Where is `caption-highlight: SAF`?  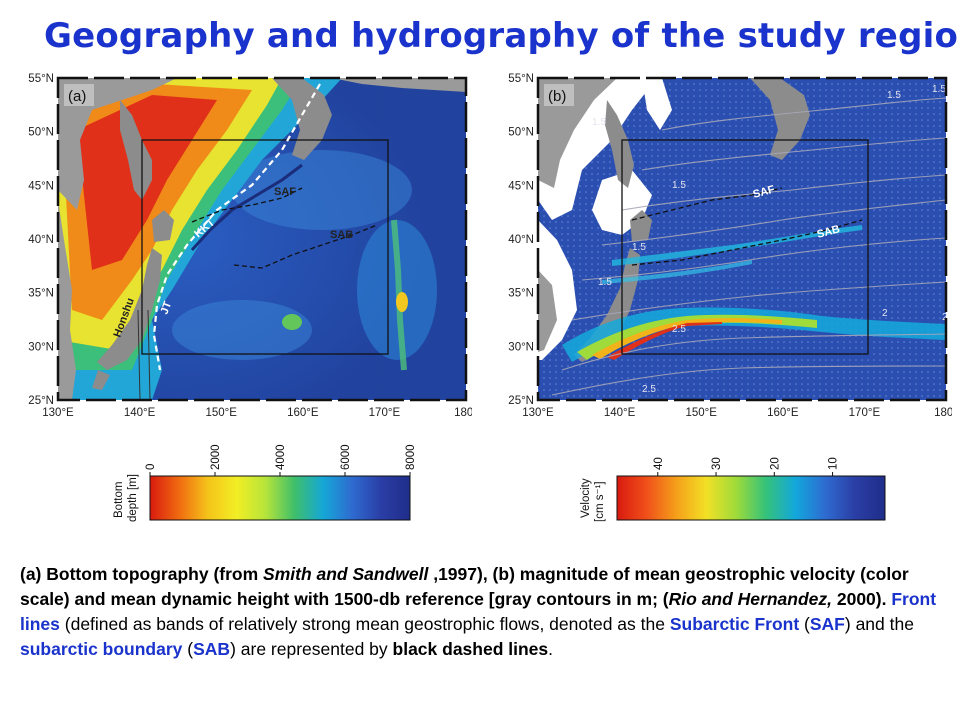 caption-highlight: SAF is located at coordinates (827, 624).